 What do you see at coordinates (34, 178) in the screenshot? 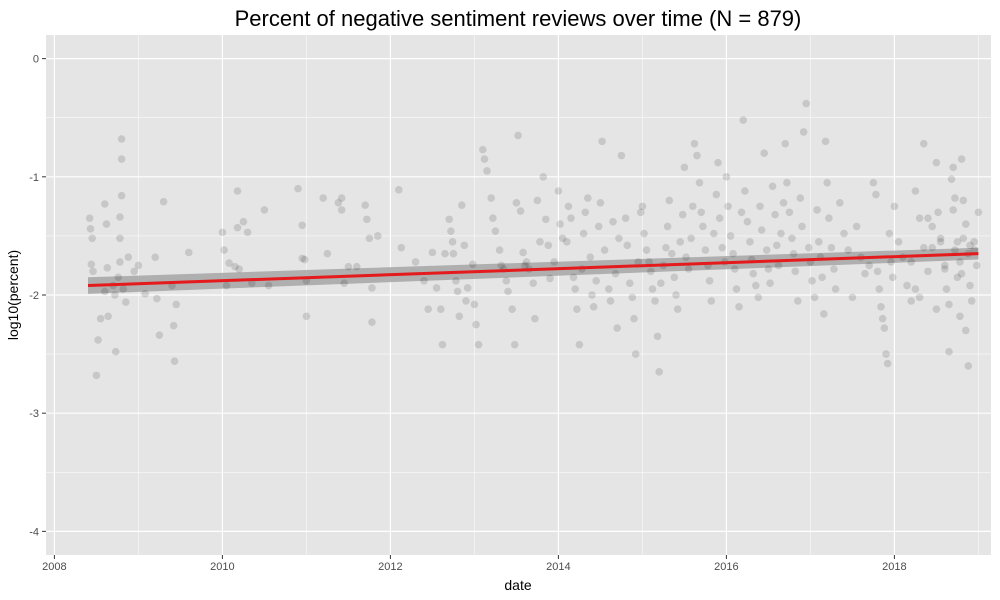
I see `y-tick-label: -1` at bounding box center [34, 178].